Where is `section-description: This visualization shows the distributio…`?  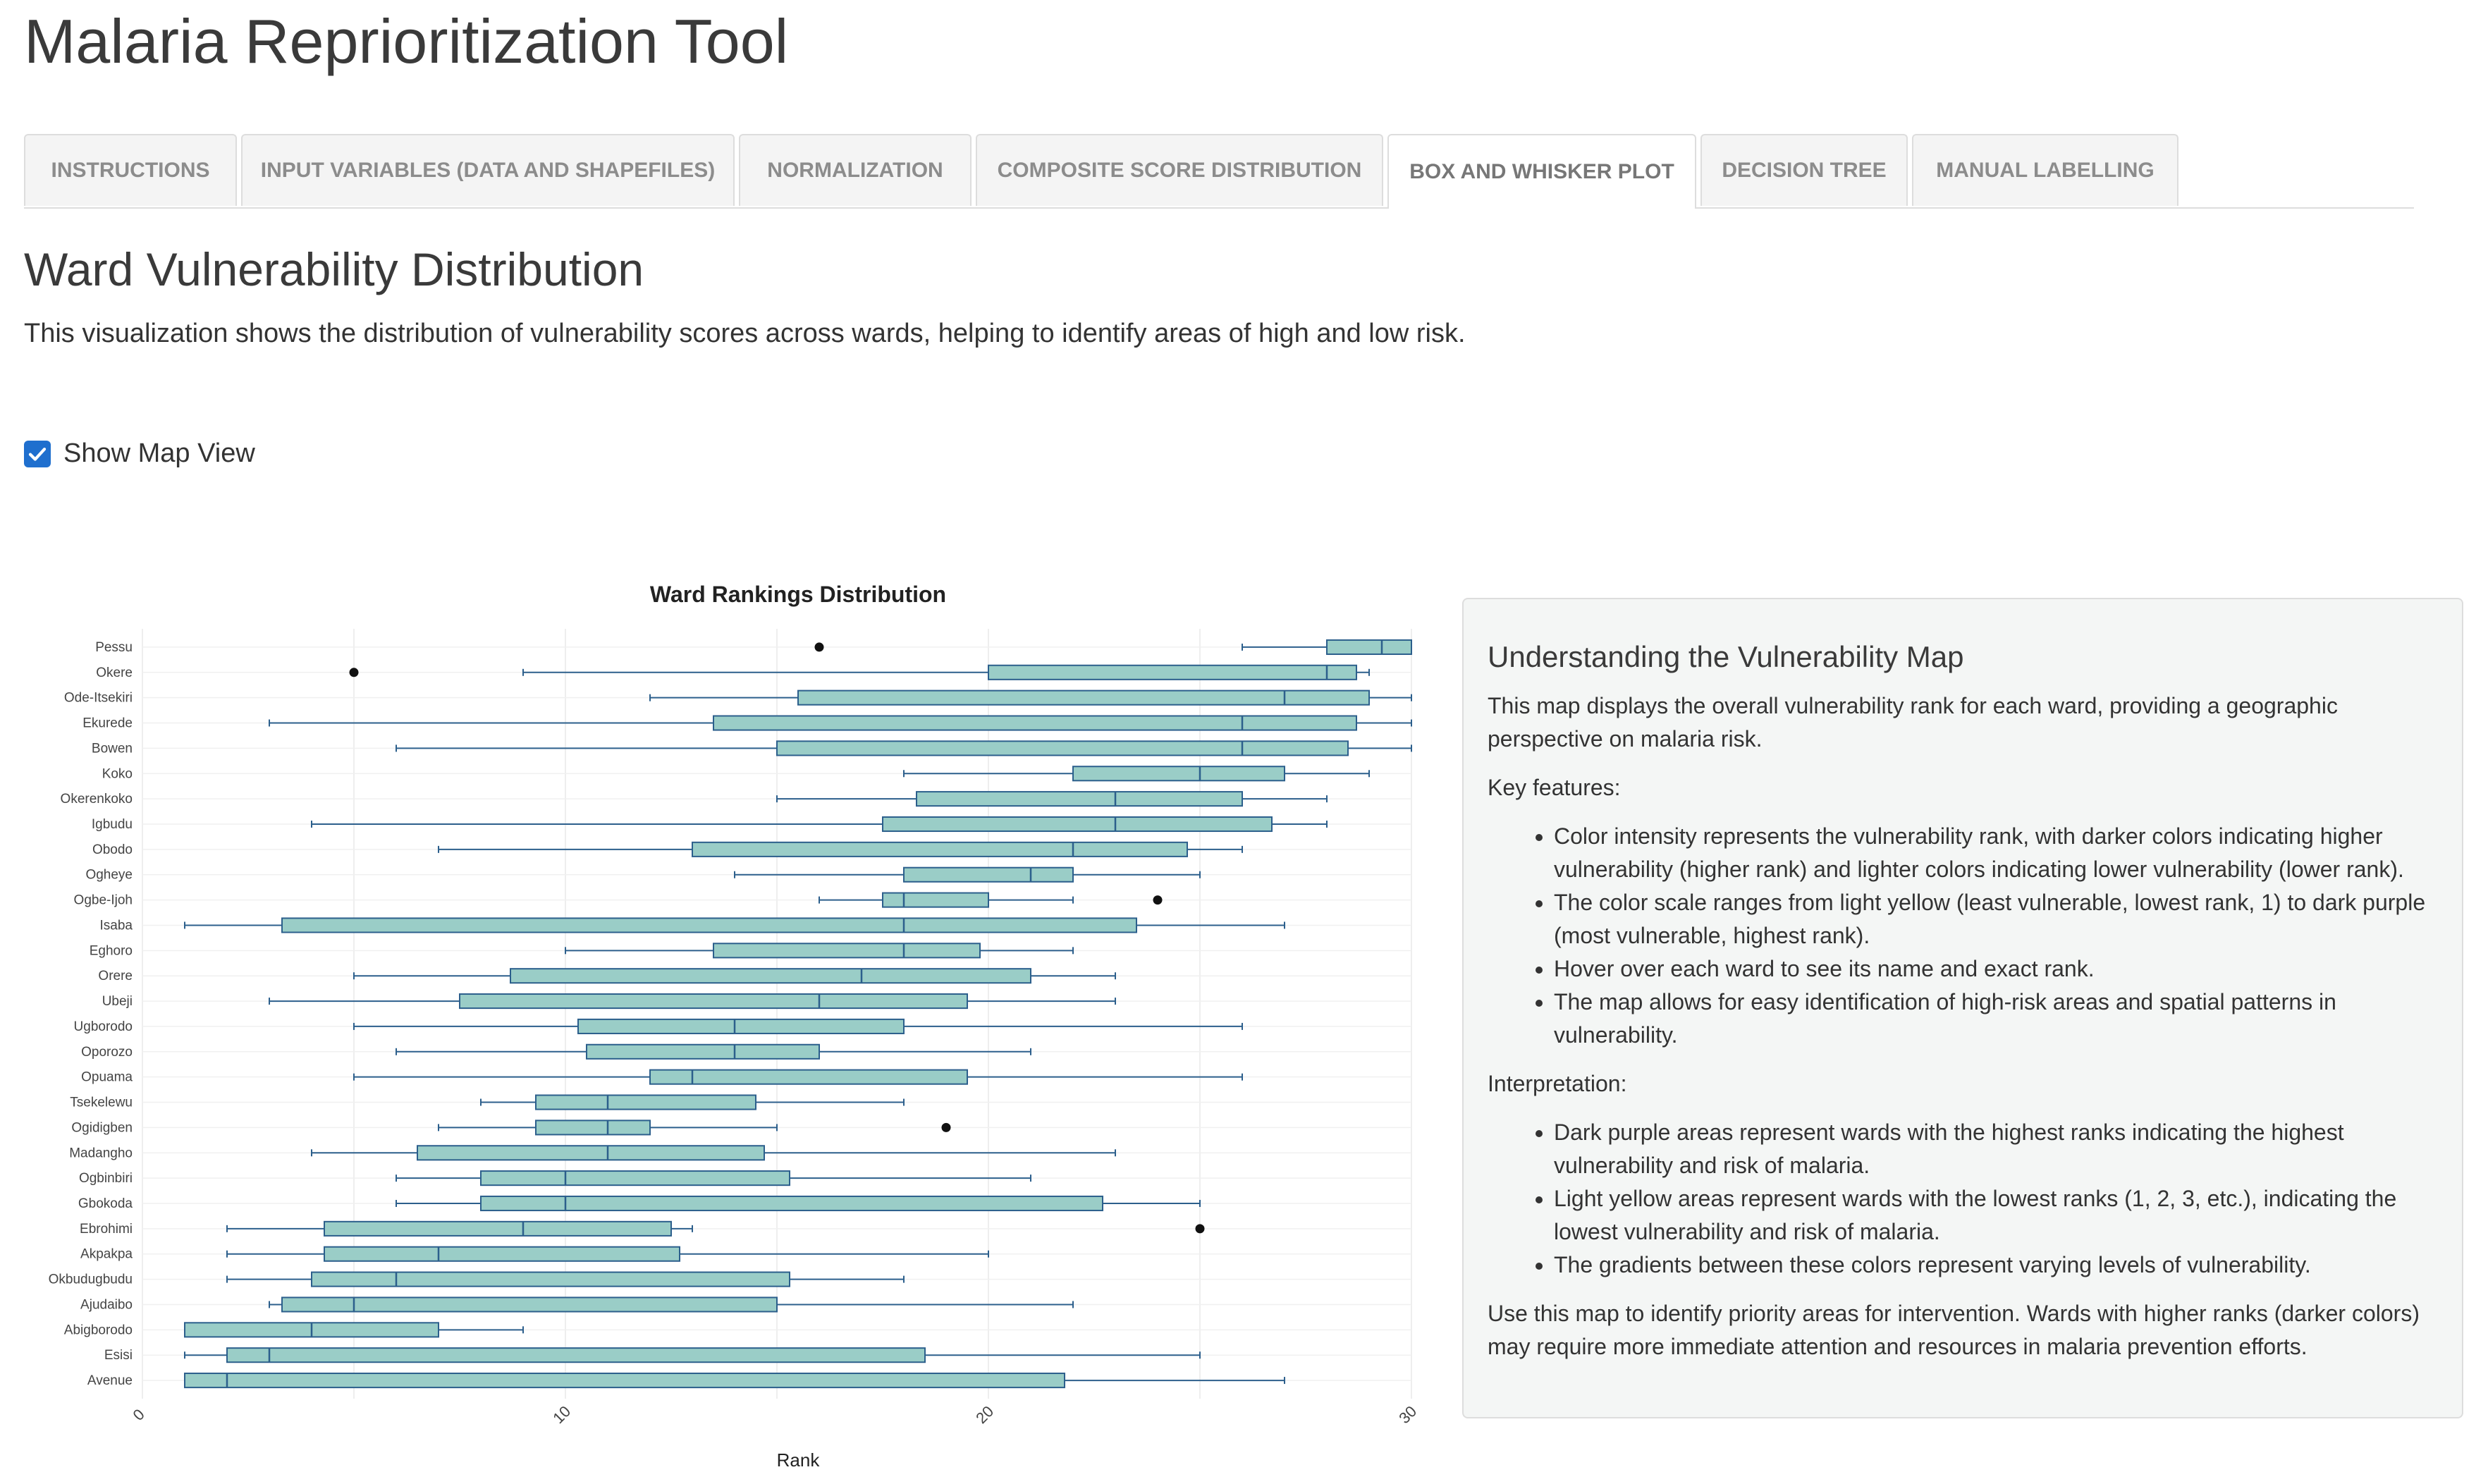
section-description: This visualization shows the distributio… is located at coordinates (745, 333).